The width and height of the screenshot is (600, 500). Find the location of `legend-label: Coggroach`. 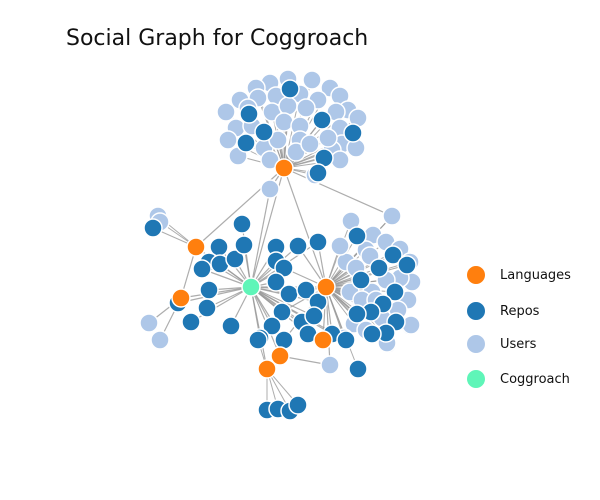

legend-label: Coggroach is located at coordinates (535, 379).